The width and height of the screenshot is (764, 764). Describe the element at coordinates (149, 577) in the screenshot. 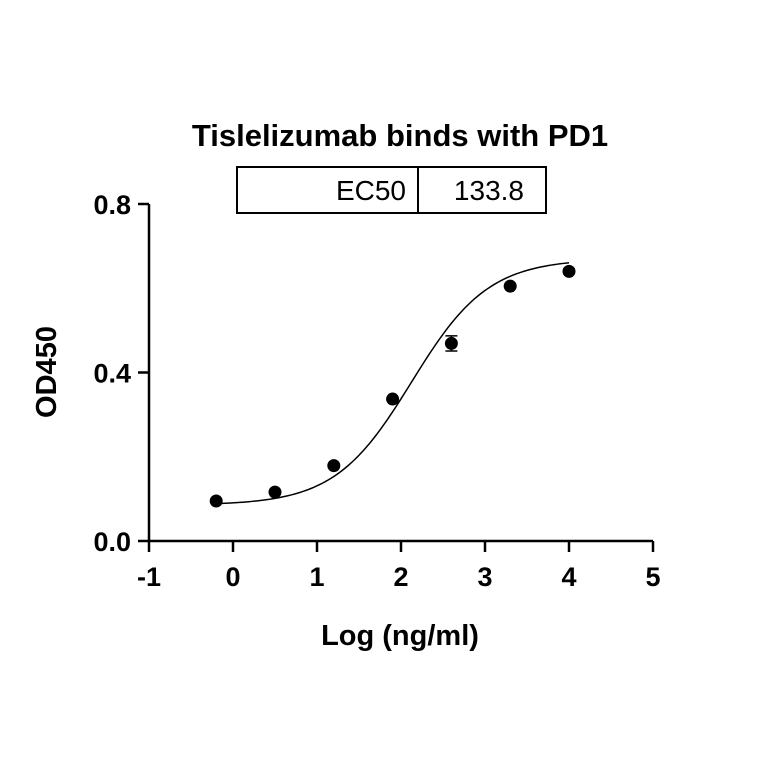

I see `x-tick-label: -1` at that location.